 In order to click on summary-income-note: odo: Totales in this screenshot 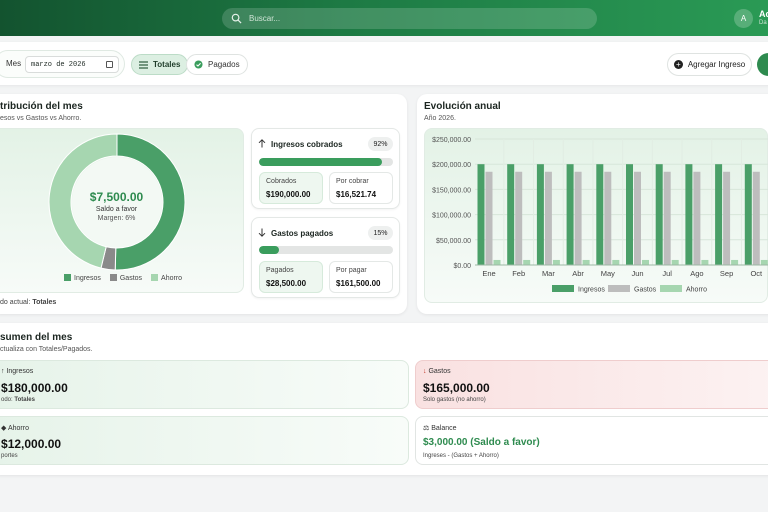, I will do `click(18, 400)`.